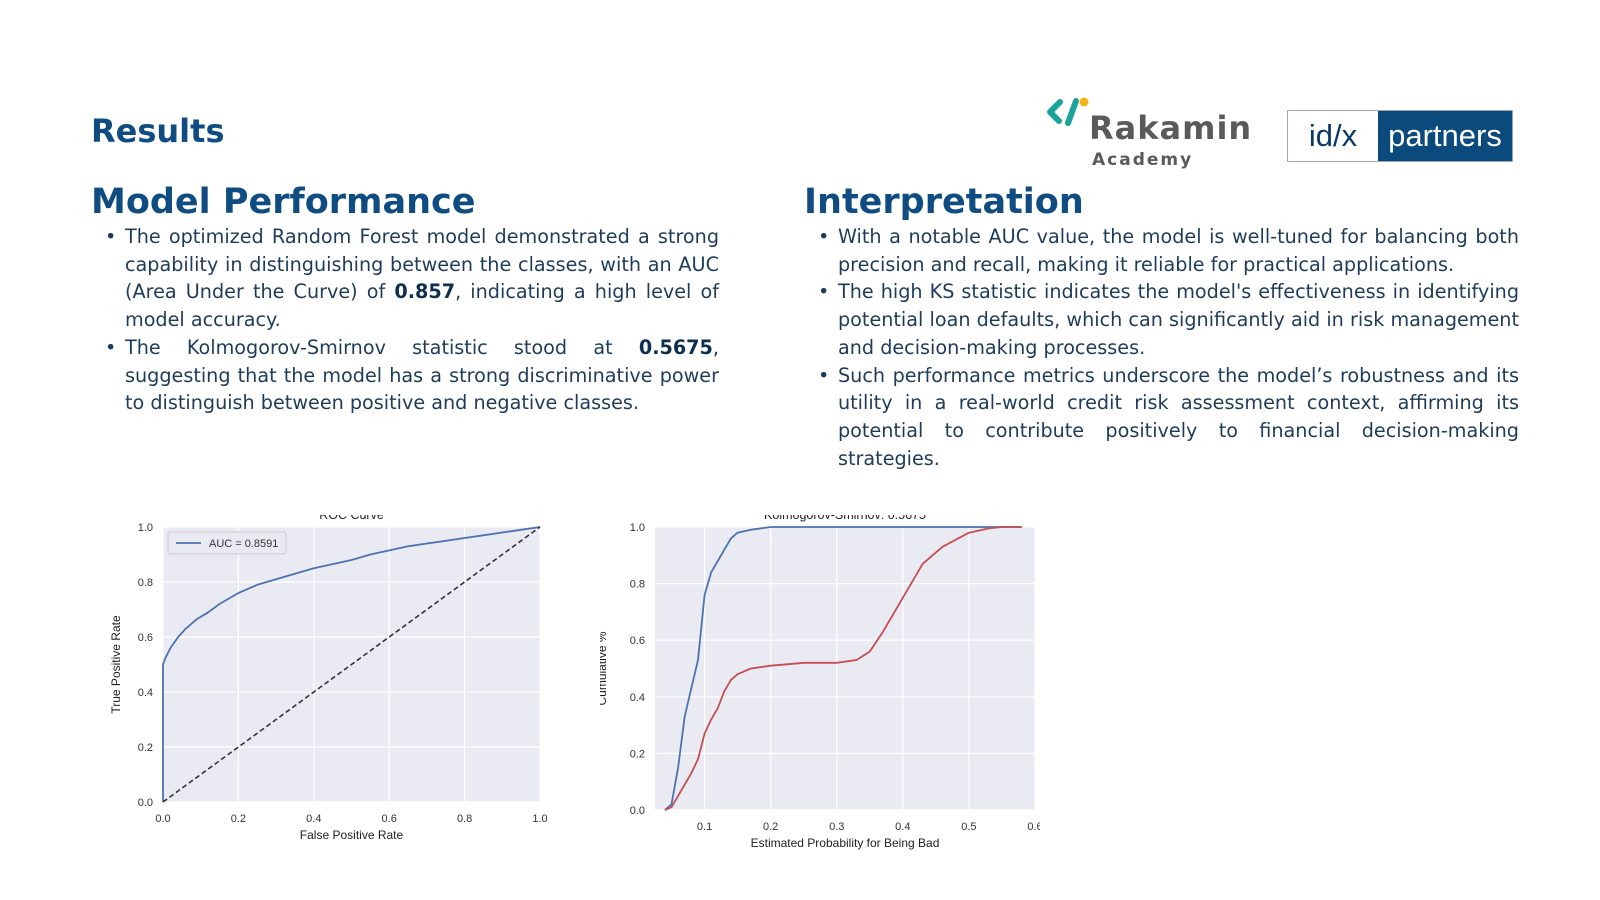 This screenshot has height=900, width=1600. Describe the element at coordinates (464, 819) in the screenshot. I see `x-tick-label: 0.8` at that location.